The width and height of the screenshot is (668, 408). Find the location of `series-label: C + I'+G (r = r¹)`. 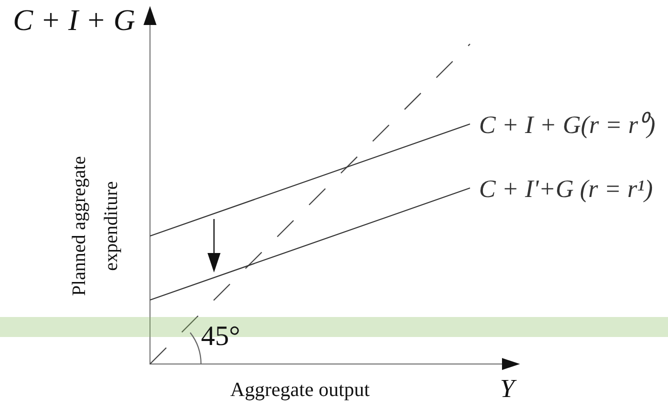

series-label: C + I'+G (r = r¹) is located at coordinates (566, 189).